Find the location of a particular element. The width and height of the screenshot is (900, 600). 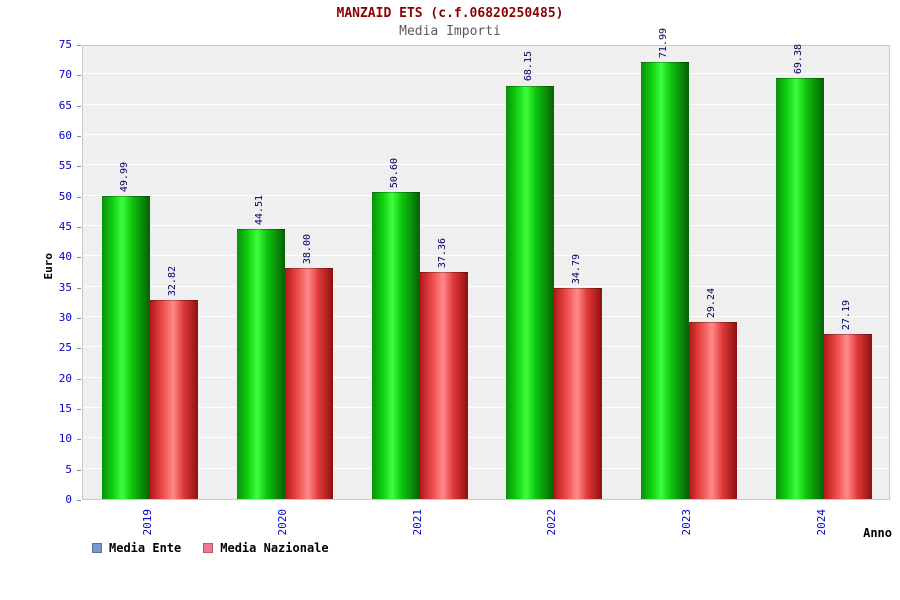

legend-item-media-ente: Media Ente is located at coordinates (136, 548).